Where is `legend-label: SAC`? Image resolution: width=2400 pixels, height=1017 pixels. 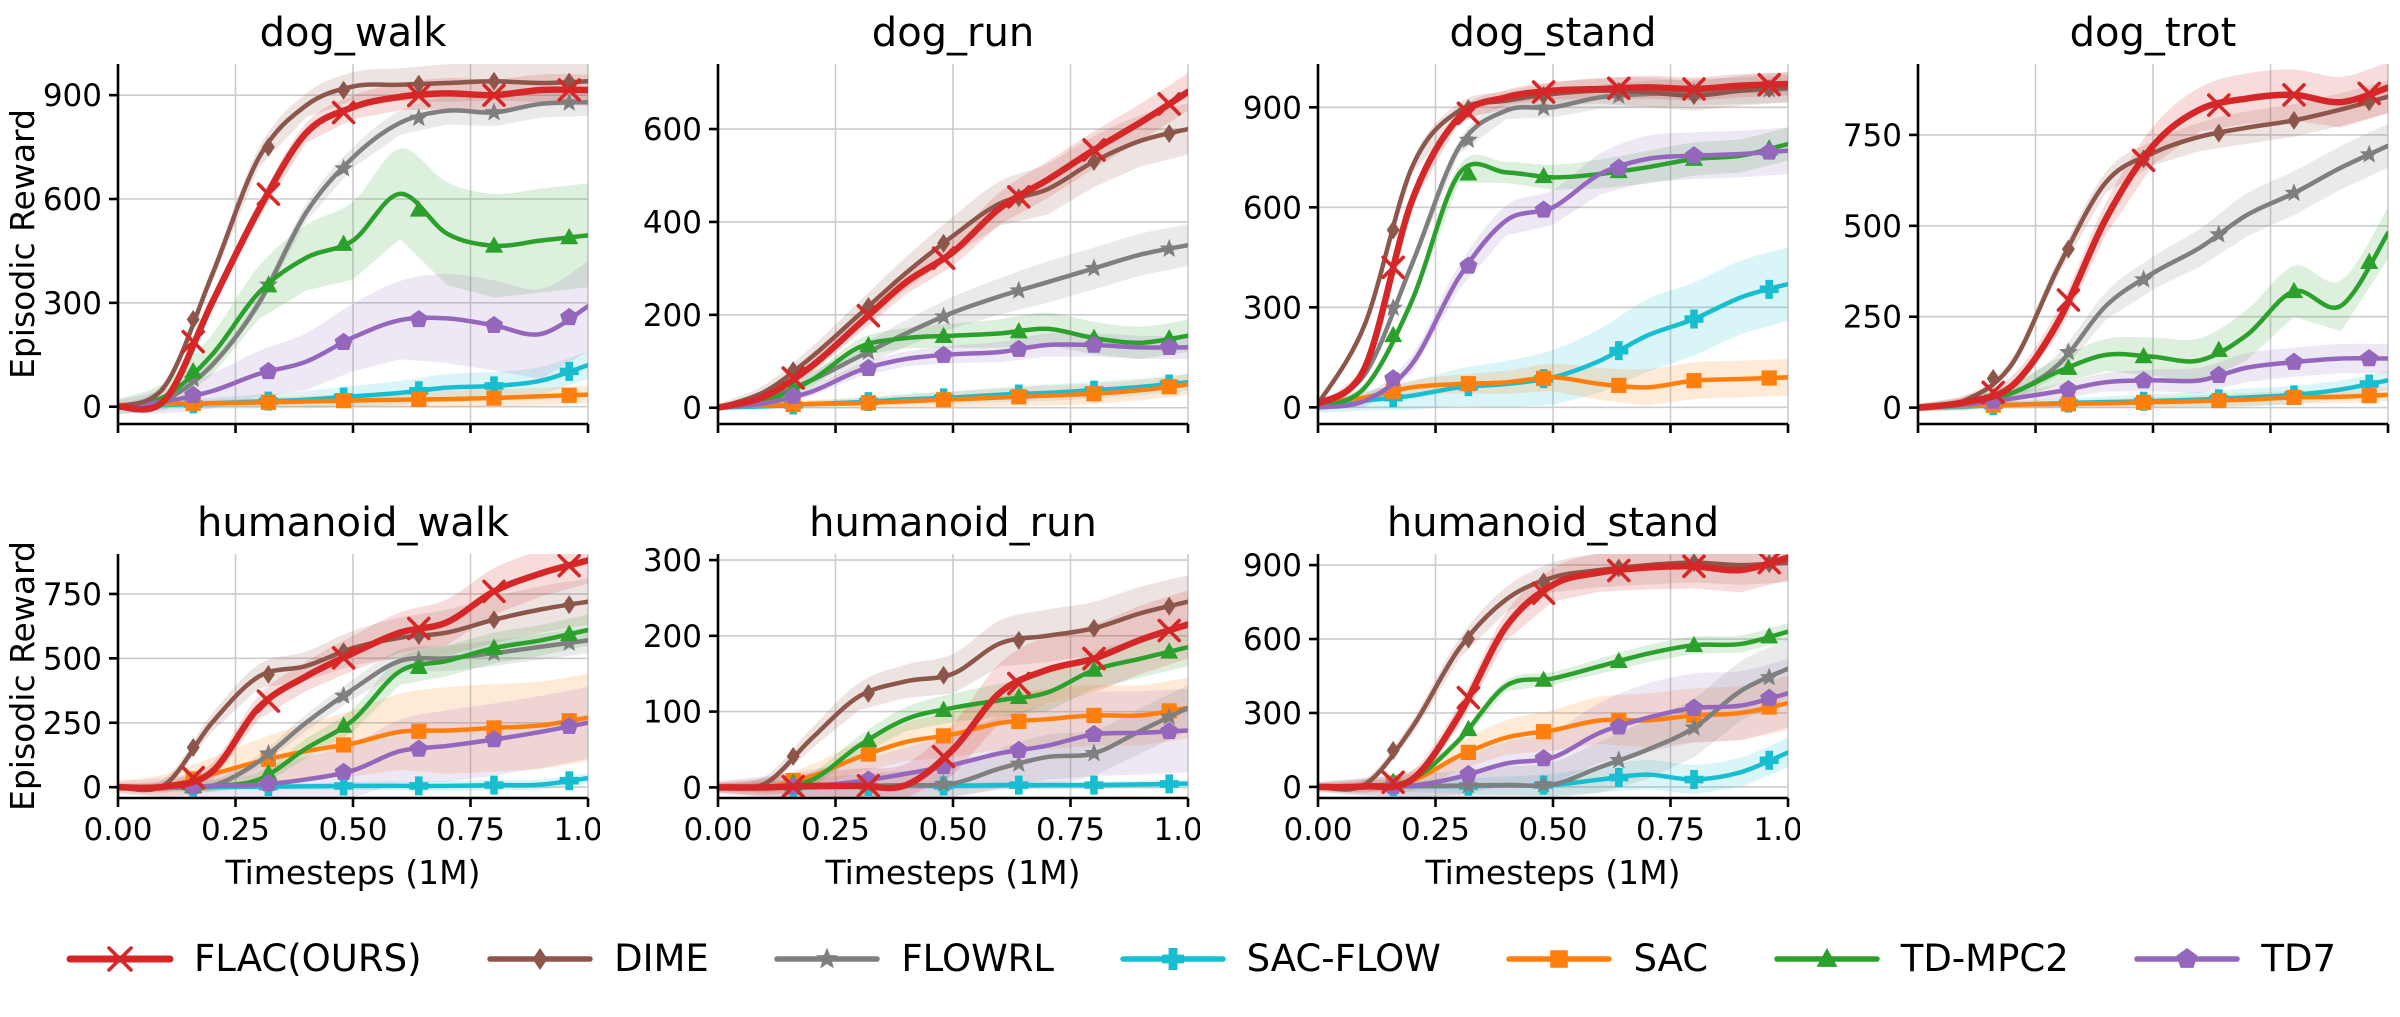
legend-label: SAC is located at coordinates (1671, 958).